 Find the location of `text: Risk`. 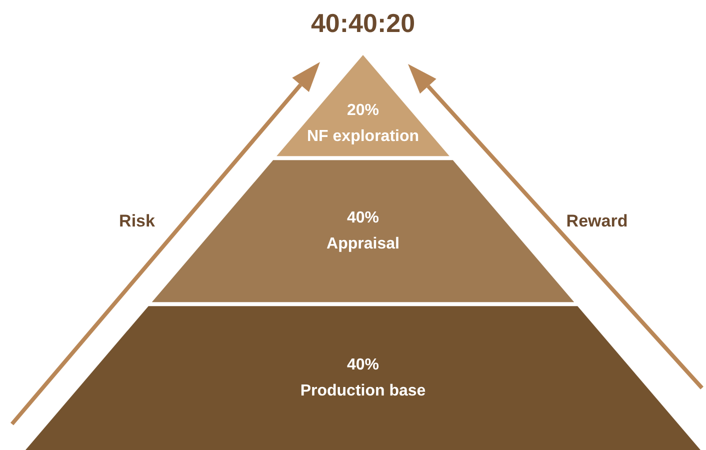

text: Risk is located at coordinates (137, 221).